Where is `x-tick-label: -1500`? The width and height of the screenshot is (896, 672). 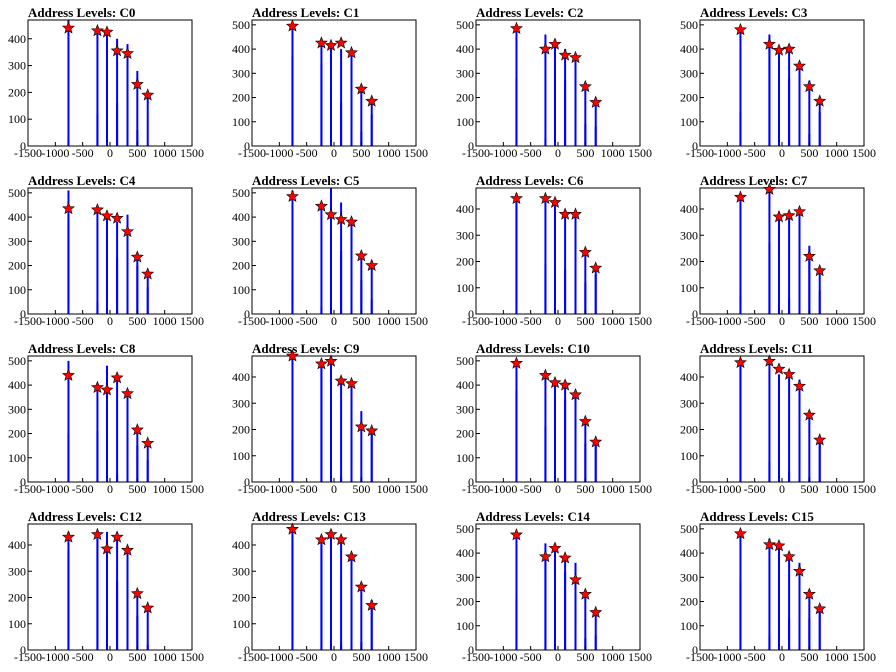 x-tick-label: -1500 is located at coordinates (700, 657).